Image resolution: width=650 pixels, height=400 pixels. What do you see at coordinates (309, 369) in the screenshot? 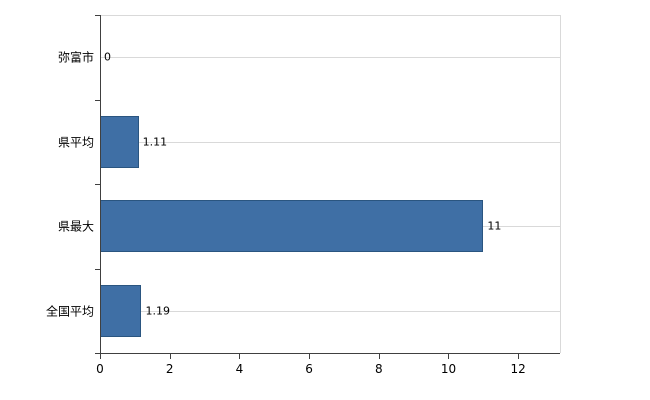
I see `x-tick-label: 6` at bounding box center [309, 369].